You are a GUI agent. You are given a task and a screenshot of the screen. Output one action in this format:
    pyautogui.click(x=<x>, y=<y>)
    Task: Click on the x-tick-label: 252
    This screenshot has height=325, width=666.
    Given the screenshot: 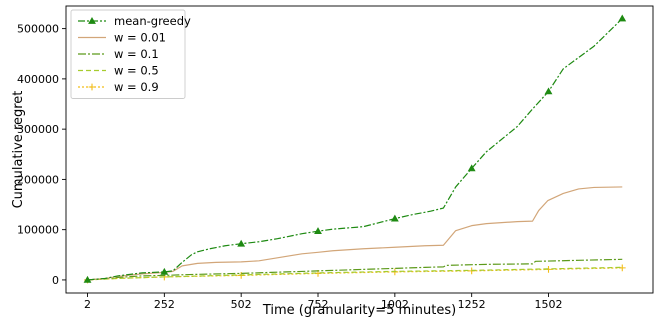 What is the action you would take?
    pyautogui.click(x=164, y=304)
    